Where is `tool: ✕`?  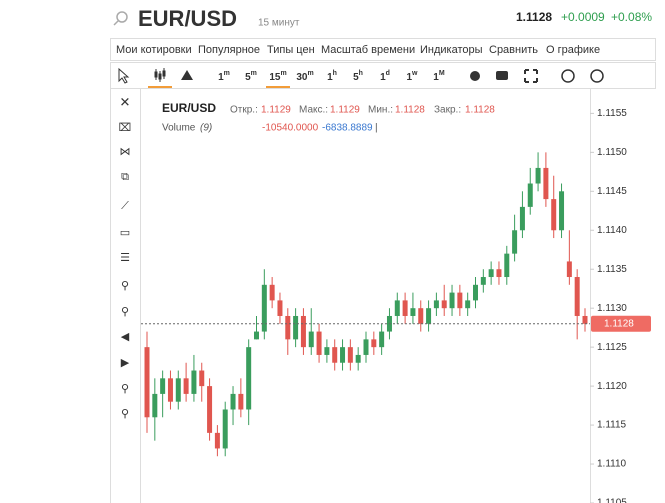
tool: ✕ is located at coordinates (125, 103).